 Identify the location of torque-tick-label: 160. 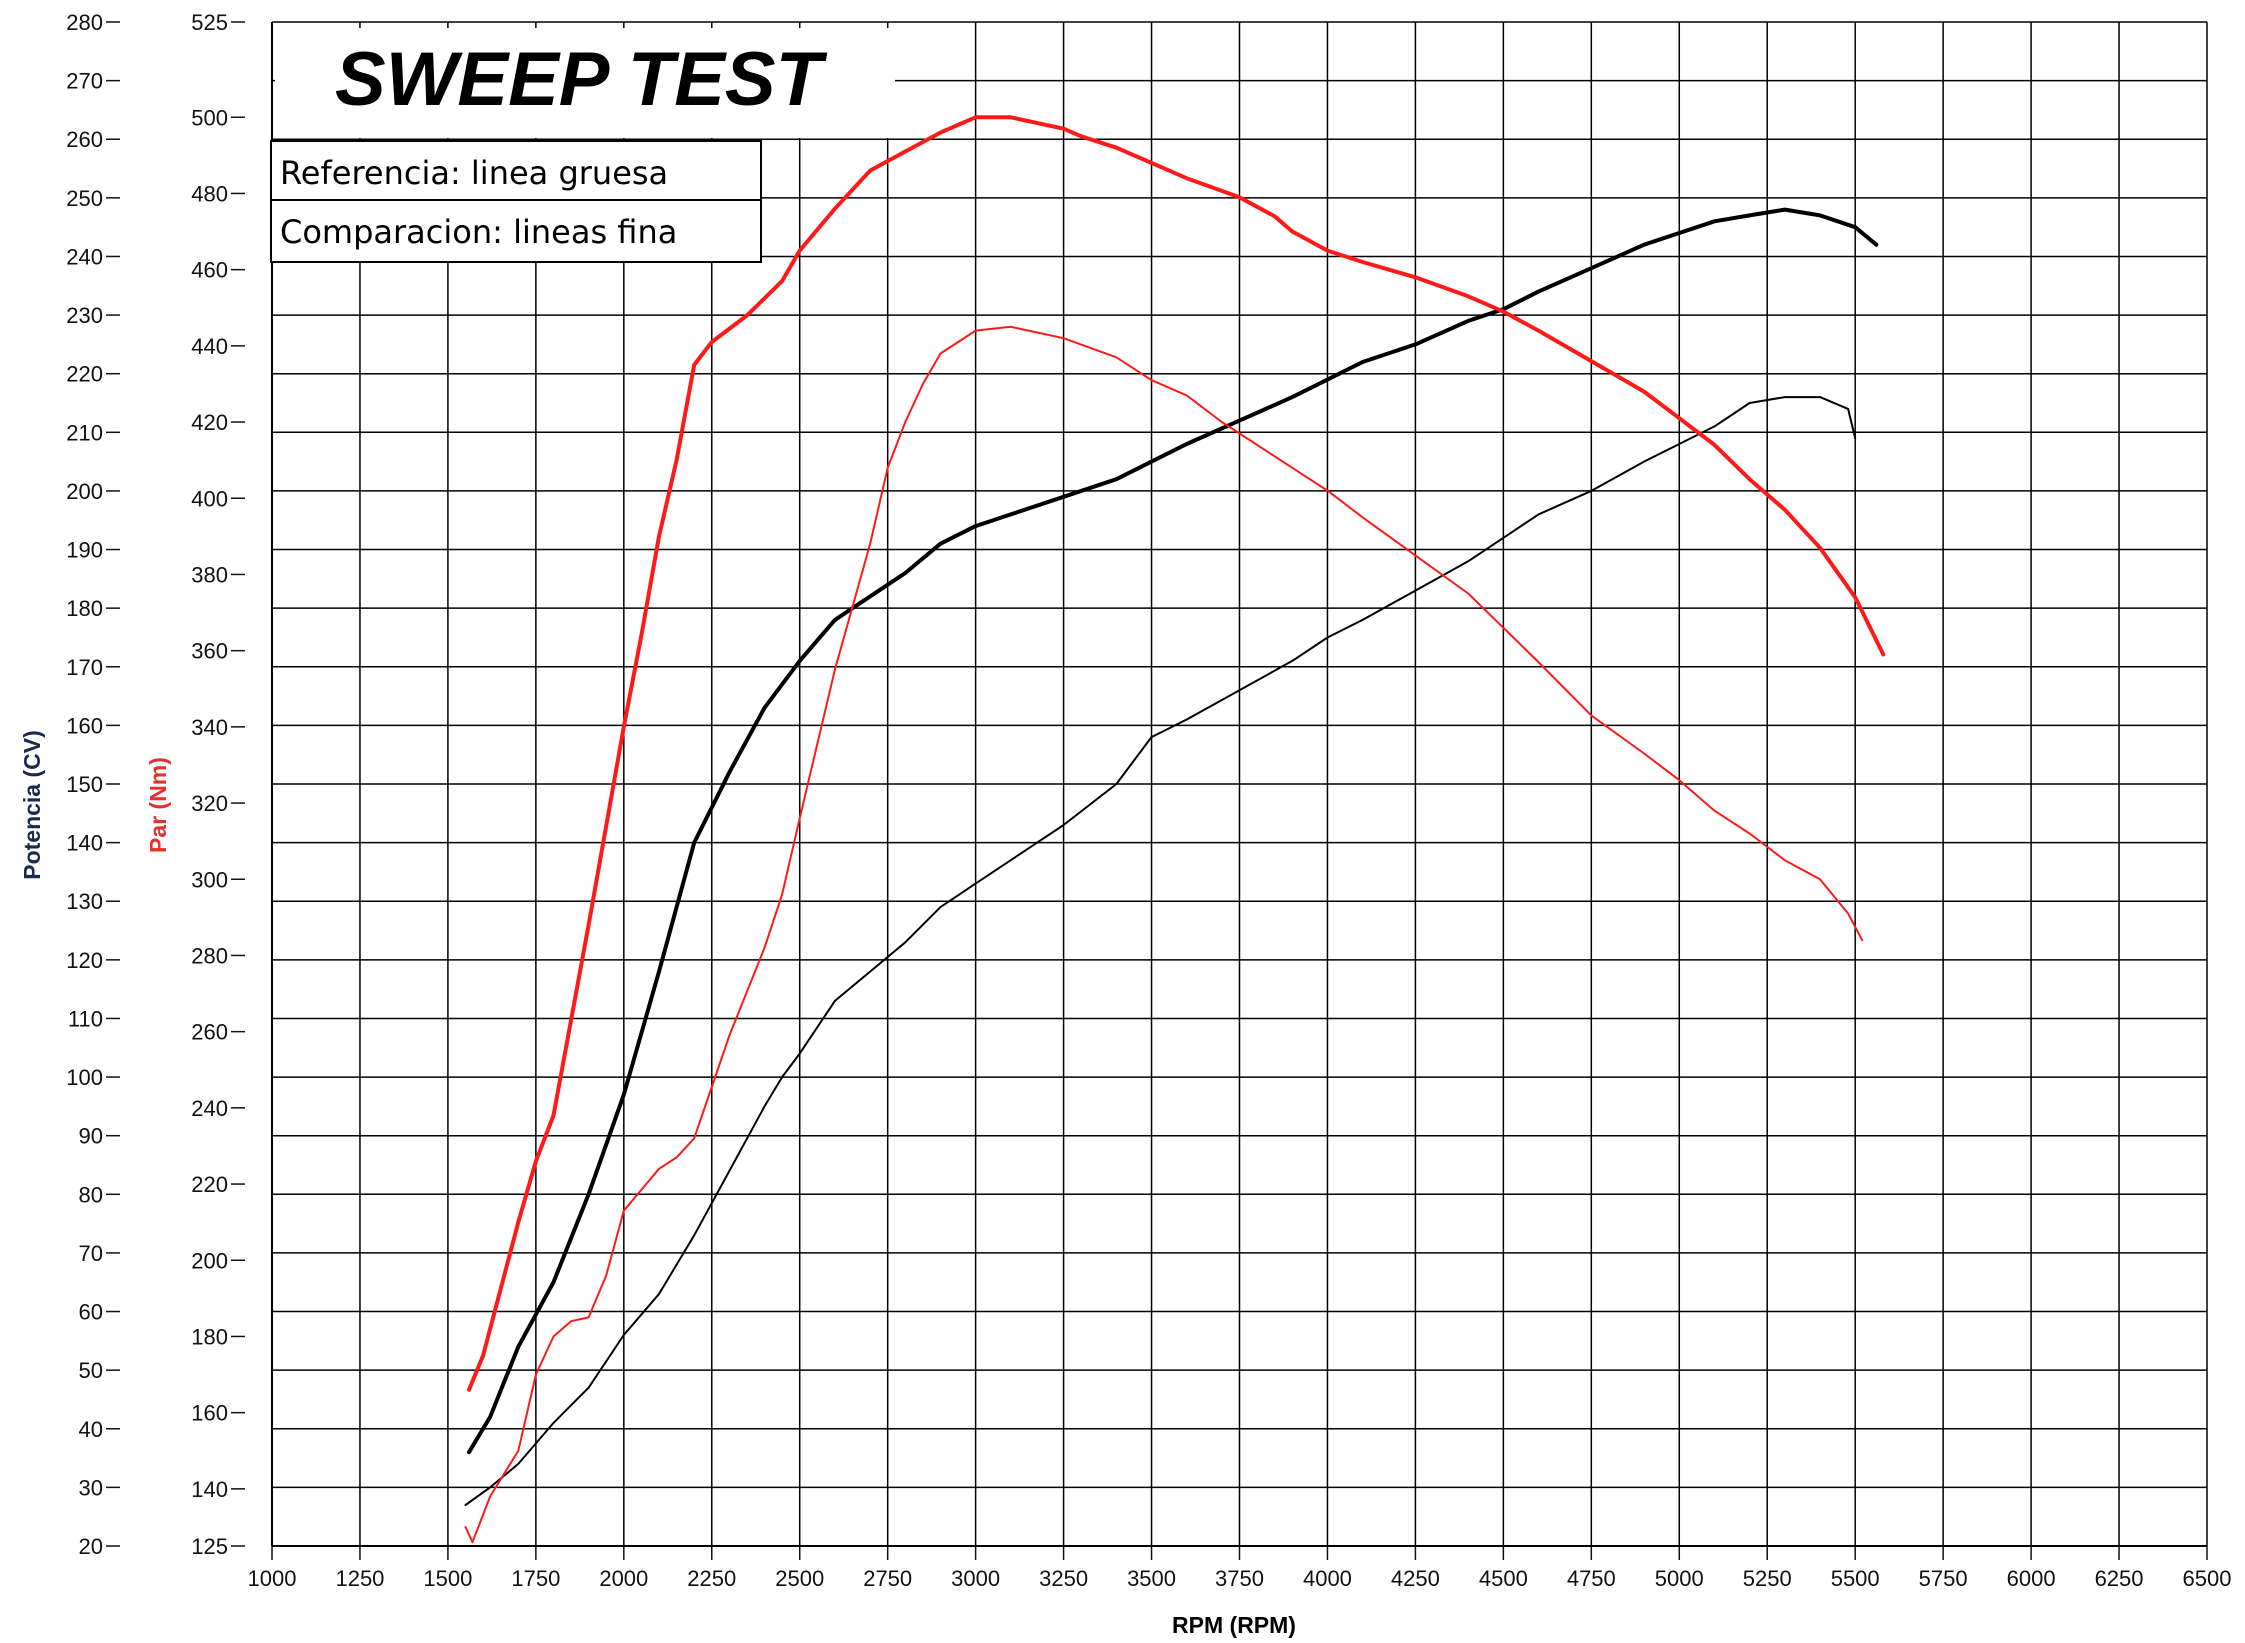
(209, 1413).